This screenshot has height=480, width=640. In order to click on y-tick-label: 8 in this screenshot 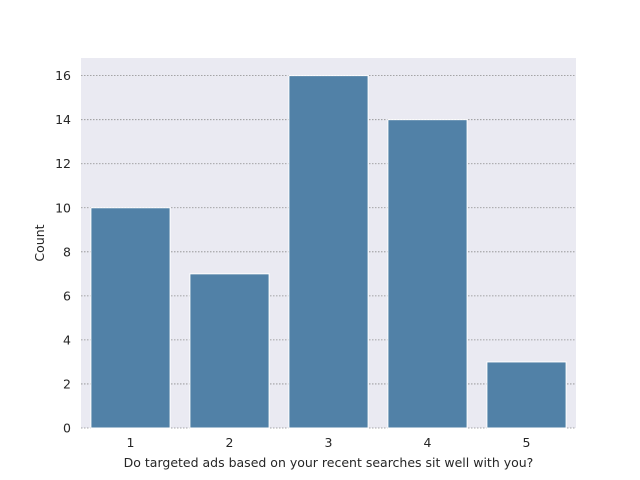, I will do `click(67, 251)`.